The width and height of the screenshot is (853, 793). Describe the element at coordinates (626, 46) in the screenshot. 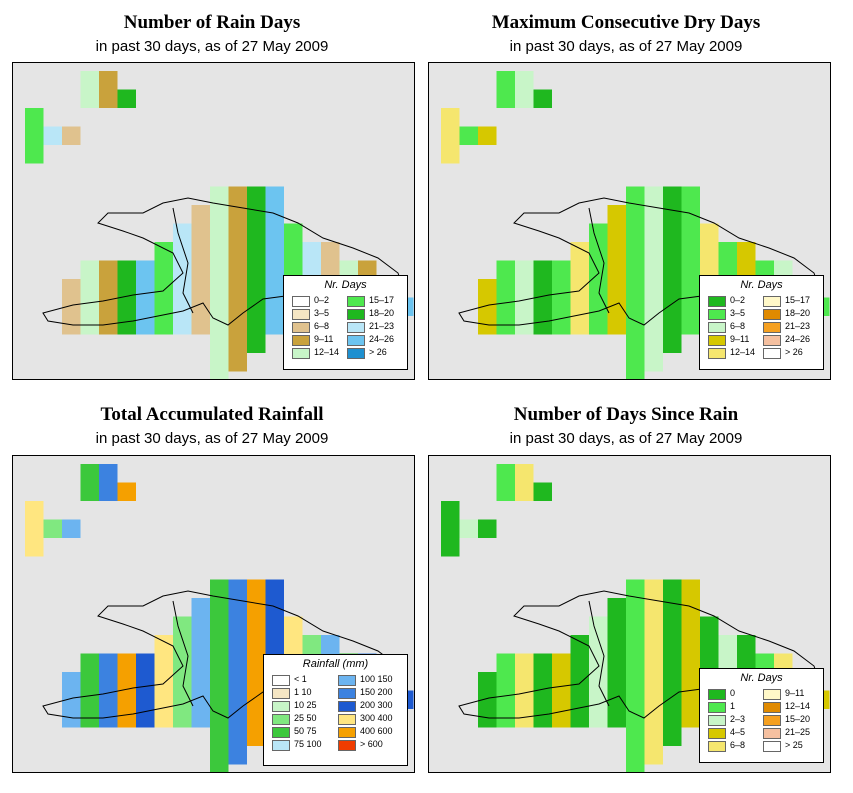

I see `panel-subtitle-dry-days: in past 30 days, as of 27 May 2009` at that location.